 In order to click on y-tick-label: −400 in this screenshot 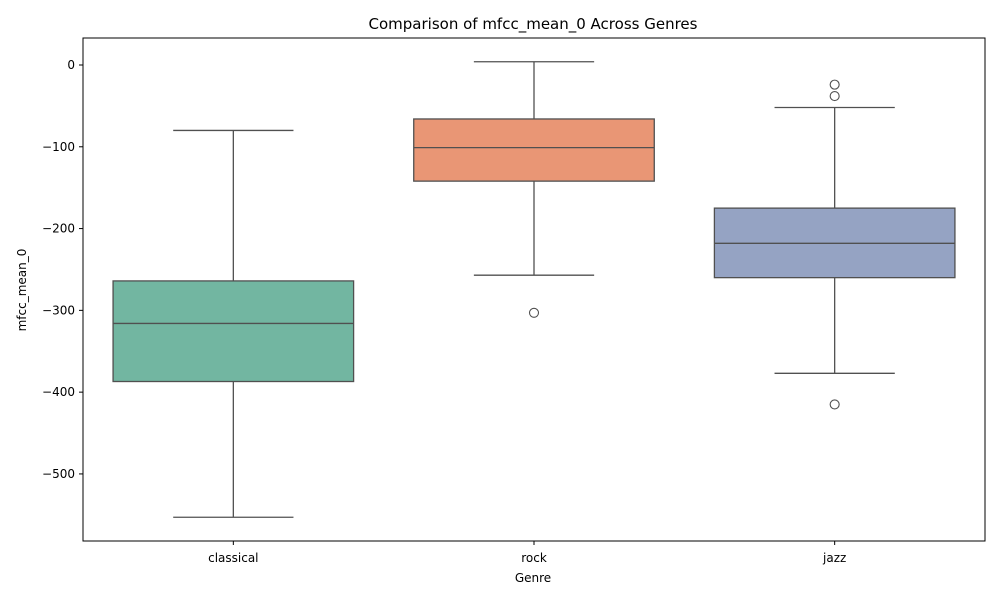, I will do `click(58, 392)`.